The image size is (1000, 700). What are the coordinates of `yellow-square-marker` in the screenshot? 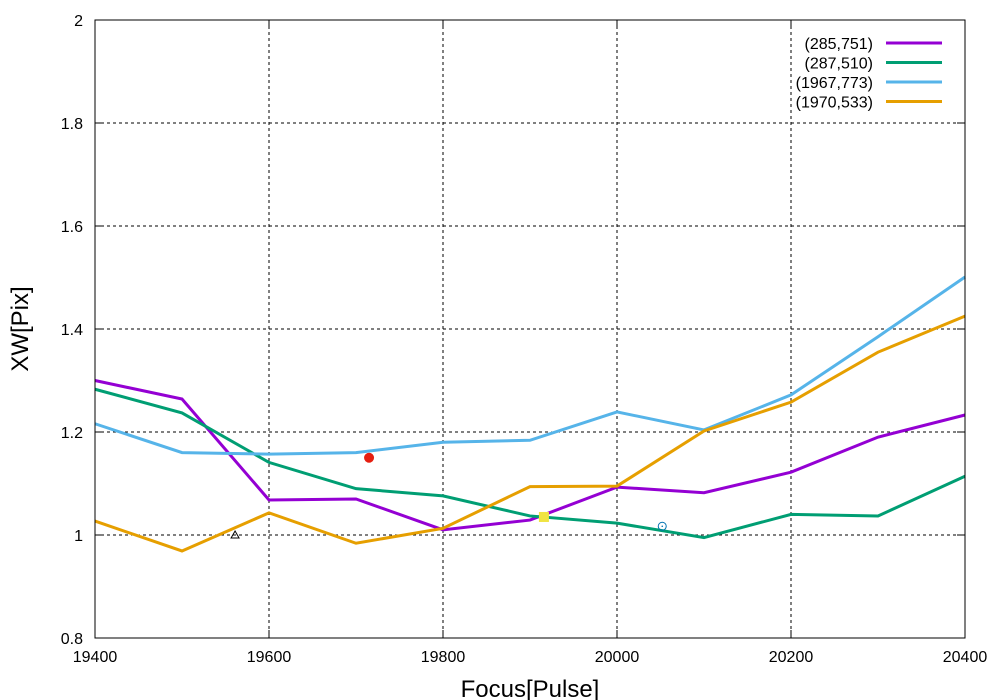 It's located at (543, 516).